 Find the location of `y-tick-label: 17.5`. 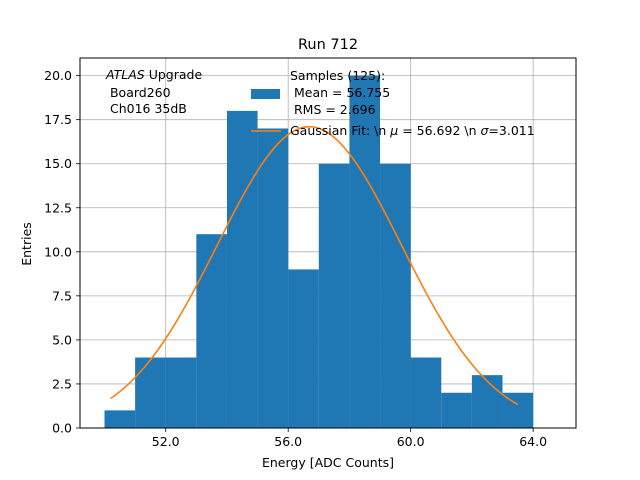

y-tick-label: 17.5 is located at coordinates (58, 119).